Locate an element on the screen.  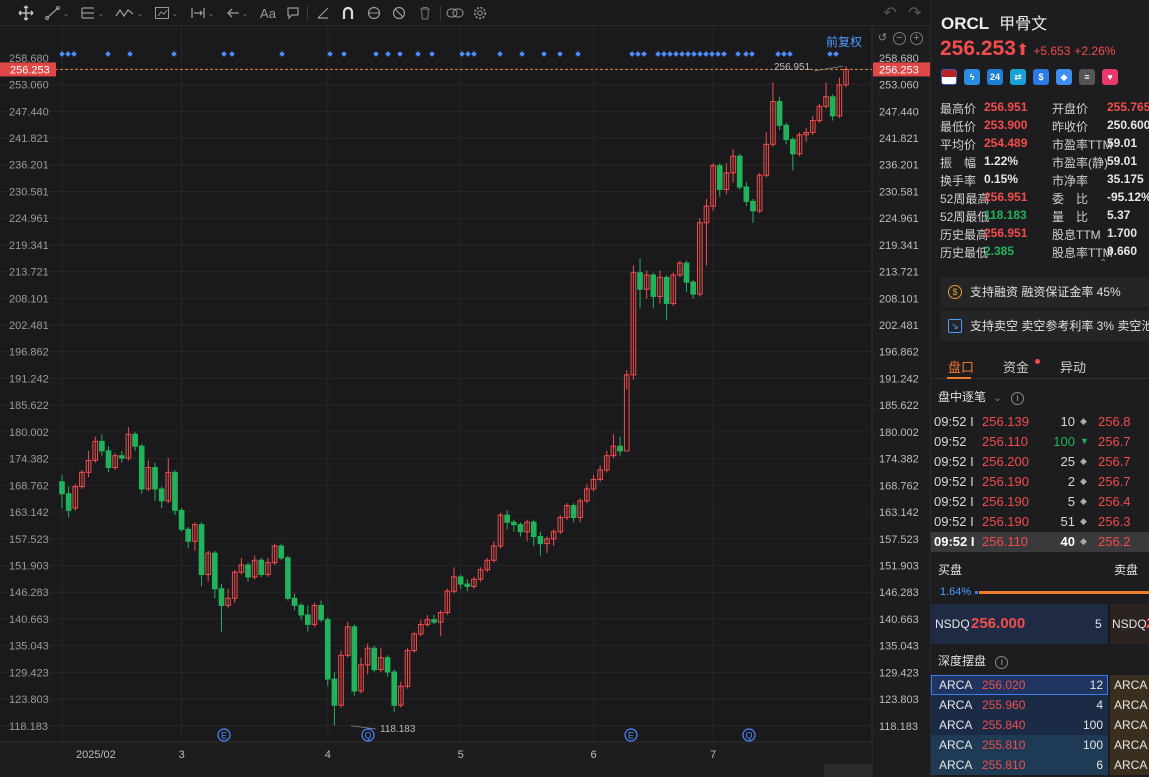
stat-label: 市净率 is located at coordinates (1070, 181).